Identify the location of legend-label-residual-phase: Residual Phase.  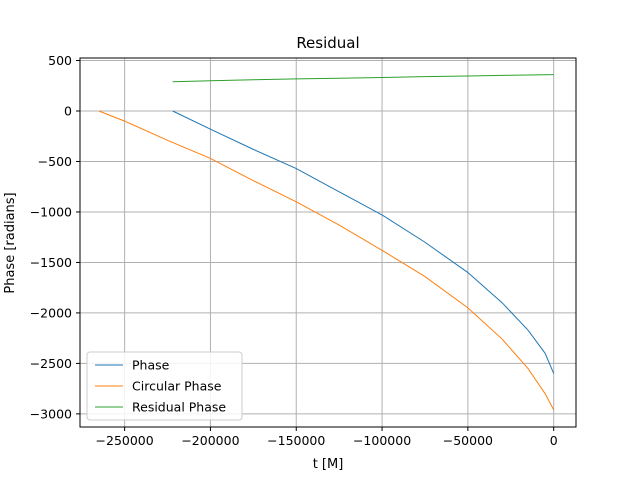
(179, 407).